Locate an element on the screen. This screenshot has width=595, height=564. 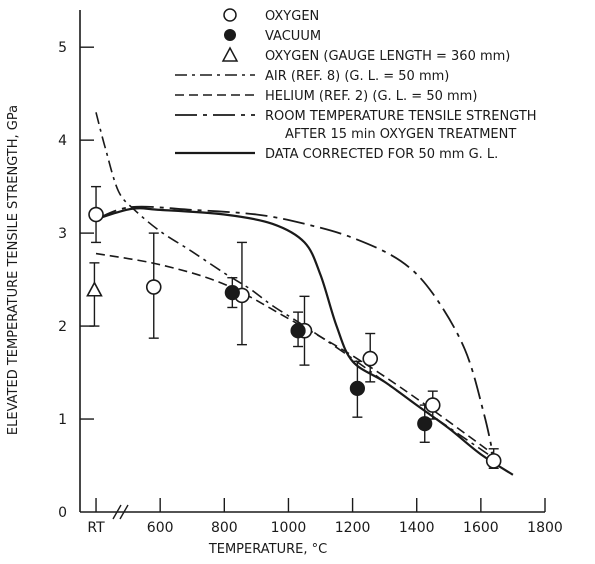
oxygen-gl360-point is located at coordinates (94, 289).